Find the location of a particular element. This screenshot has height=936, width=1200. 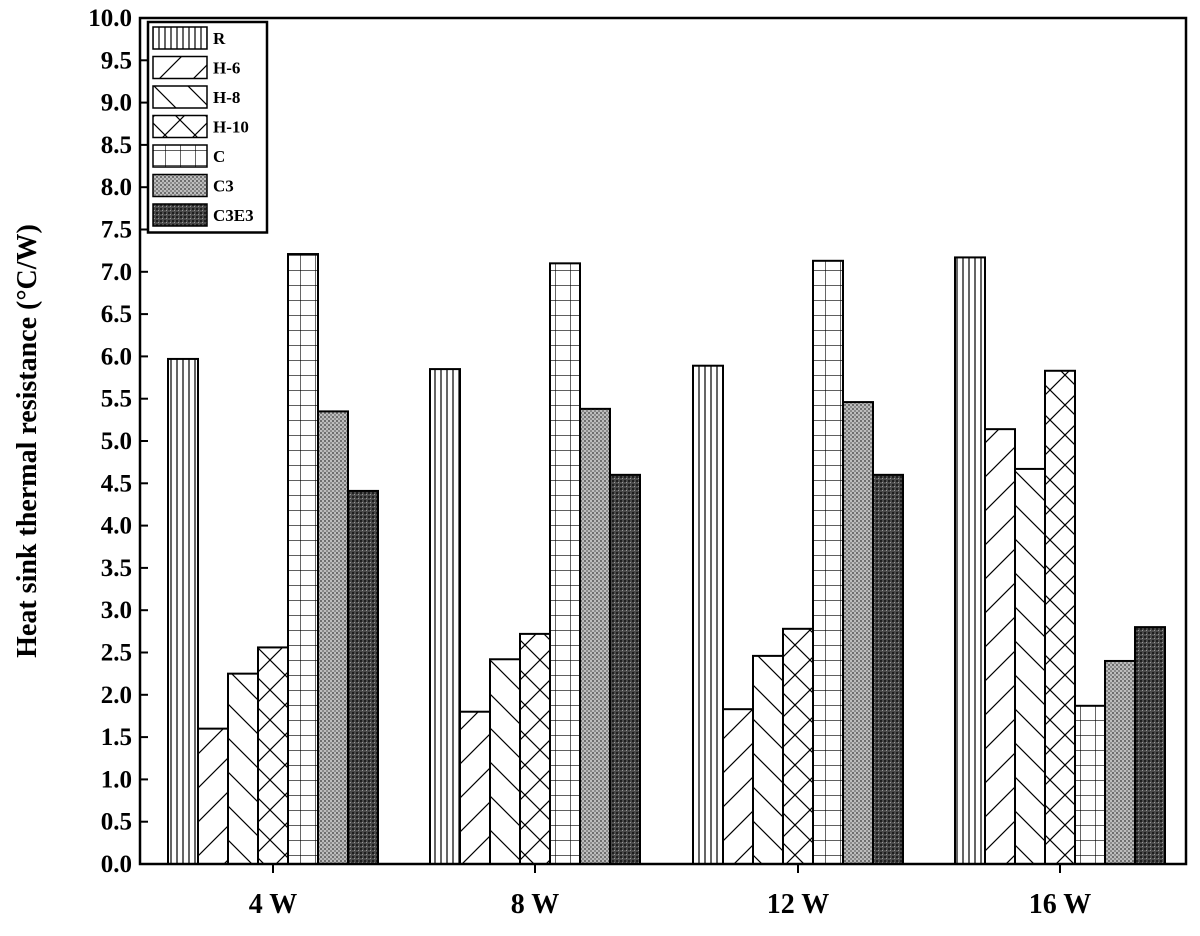

bar-h-10-8w is located at coordinates (535, 748).